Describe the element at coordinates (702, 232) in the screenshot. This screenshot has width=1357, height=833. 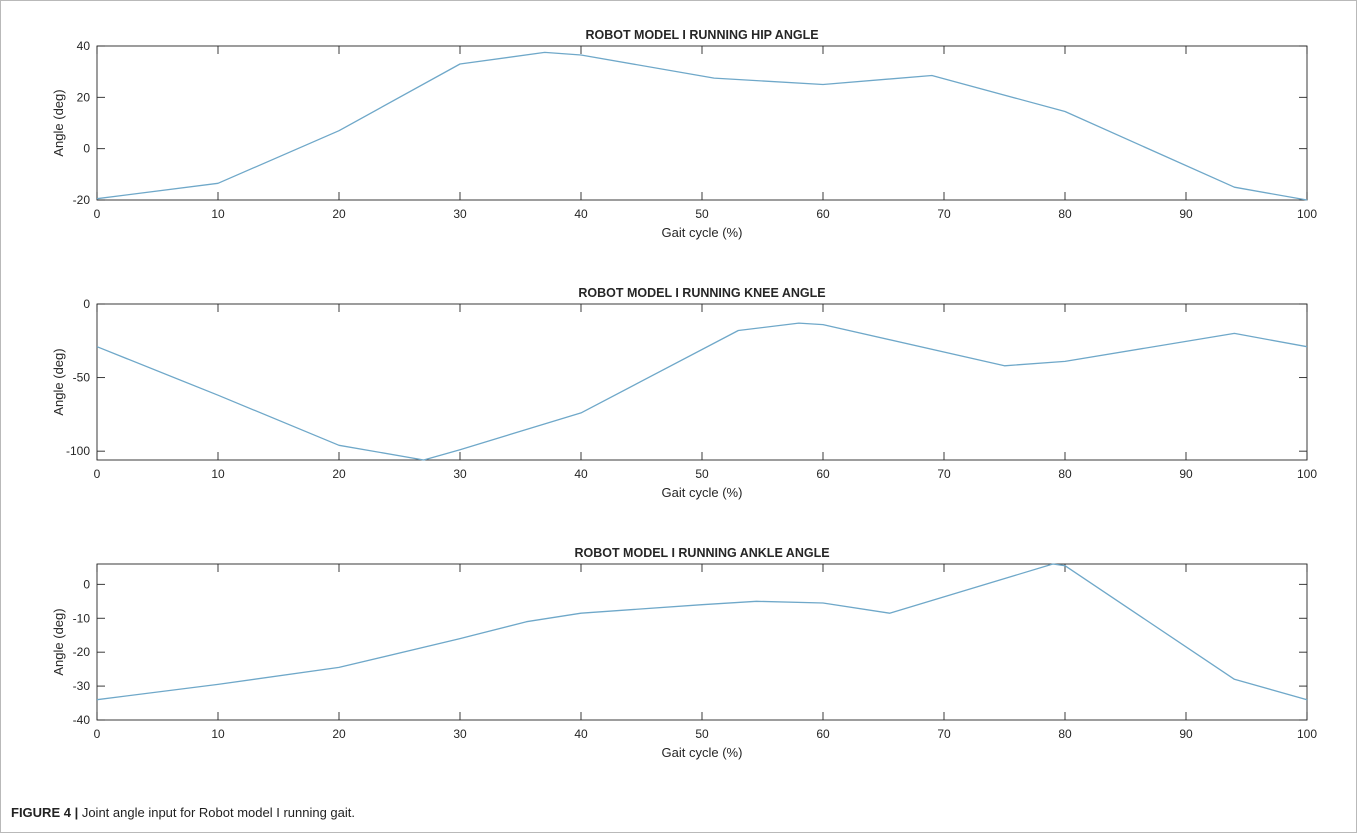
I see `x-axis-label-hip: Gait cycle (%)` at that location.